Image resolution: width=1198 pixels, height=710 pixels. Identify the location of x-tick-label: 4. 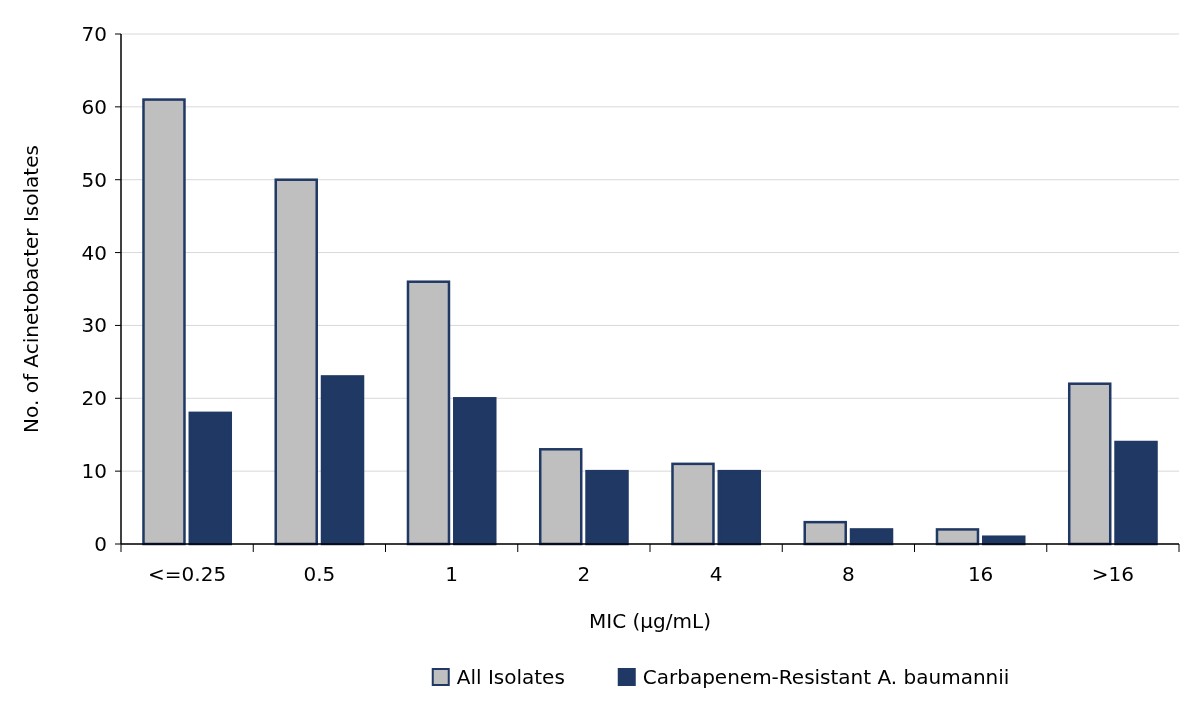
(716, 574).